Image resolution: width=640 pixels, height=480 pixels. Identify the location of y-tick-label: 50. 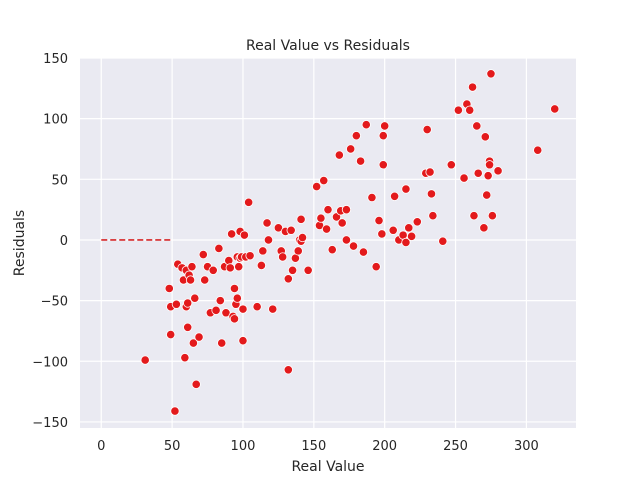
(59, 180).